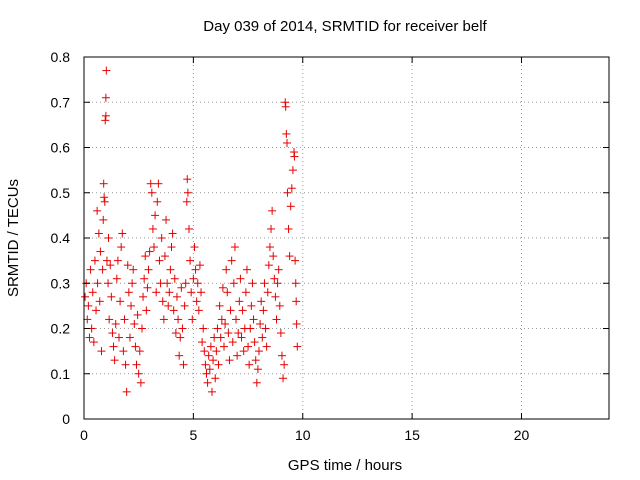  I want to click on x-tick-labels: 0 5 10 15 20, so click(304, 435).